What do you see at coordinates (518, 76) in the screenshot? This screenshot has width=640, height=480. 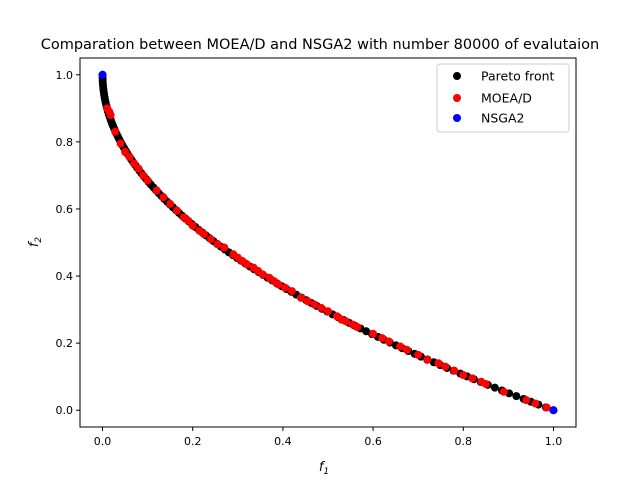 I see `legend-label-pareto-front: Pareto front` at bounding box center [518, 76].